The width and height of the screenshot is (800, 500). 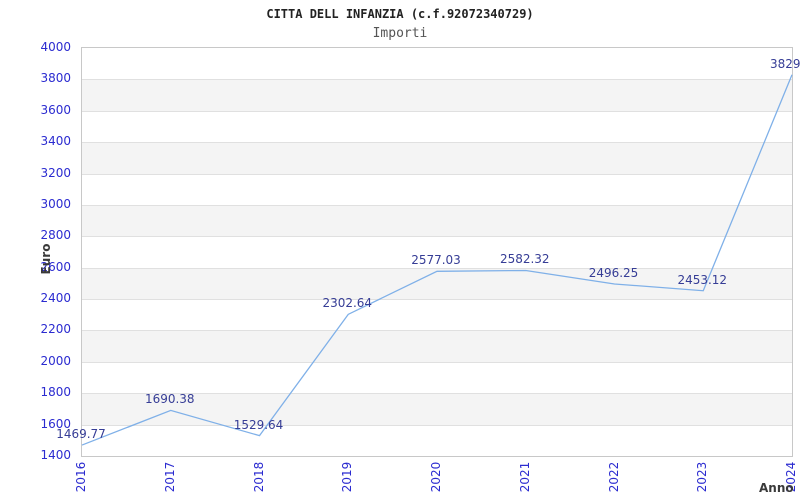 I want to click on data-point-label: 1469.77, so click(x=81, y=434).